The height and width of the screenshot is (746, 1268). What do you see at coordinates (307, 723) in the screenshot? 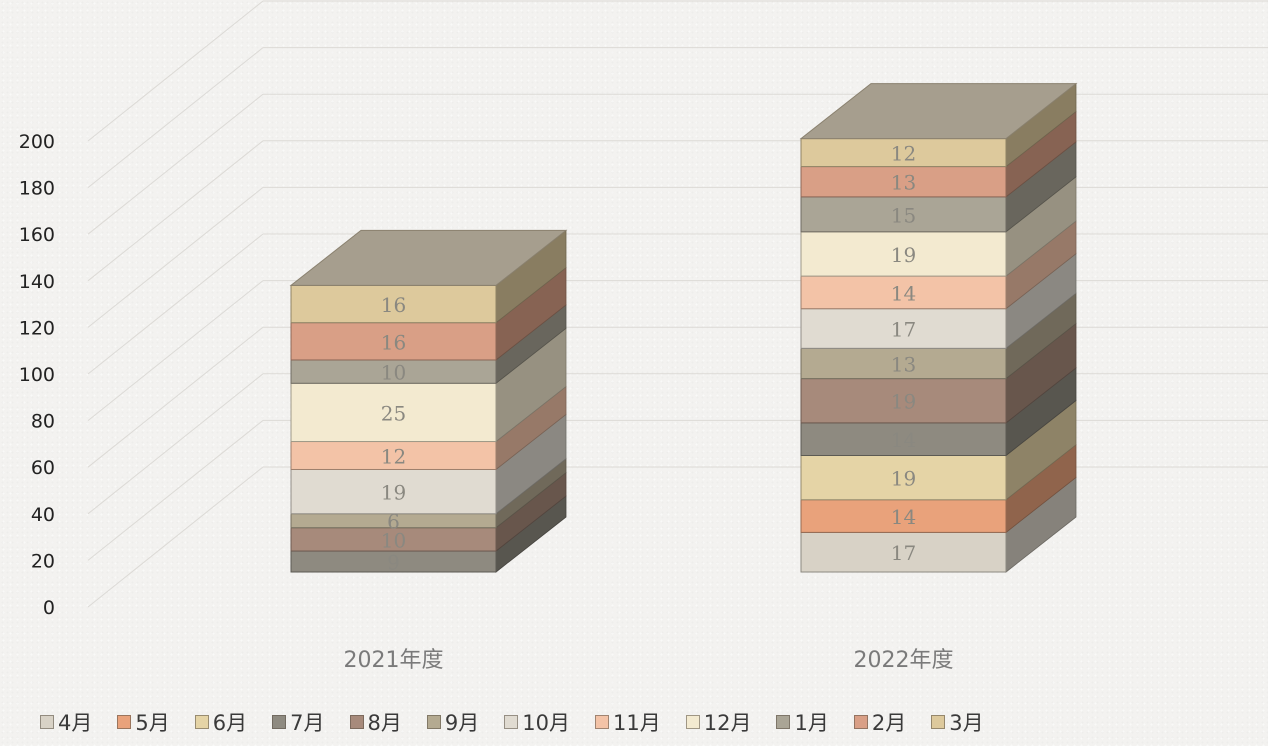
I see `legend-label: 7月` at bounding box center [307, 723].